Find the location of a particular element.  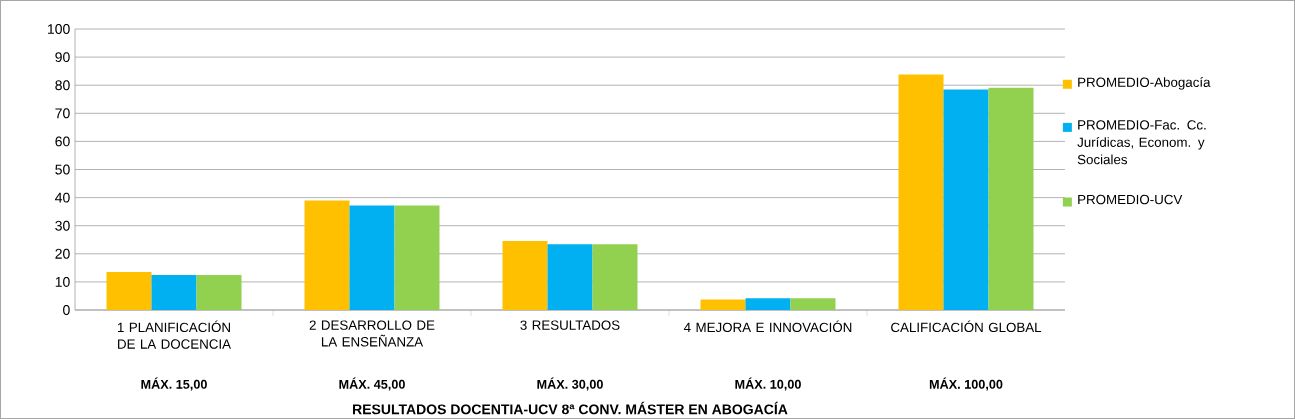

y-tick-label: 80 is located at coordinates (62, 85).